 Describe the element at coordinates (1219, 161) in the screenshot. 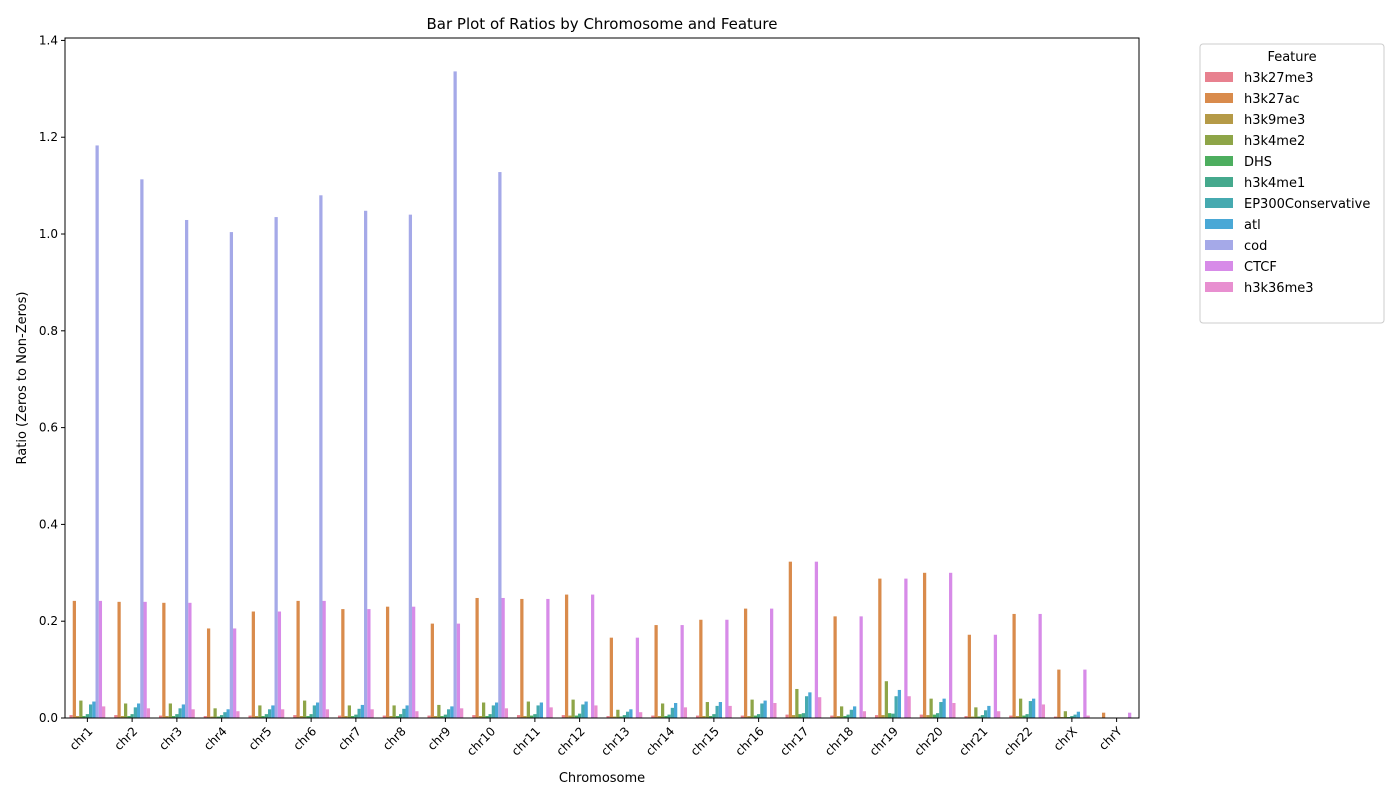

I see `legend-swatch-DHS` at that location.